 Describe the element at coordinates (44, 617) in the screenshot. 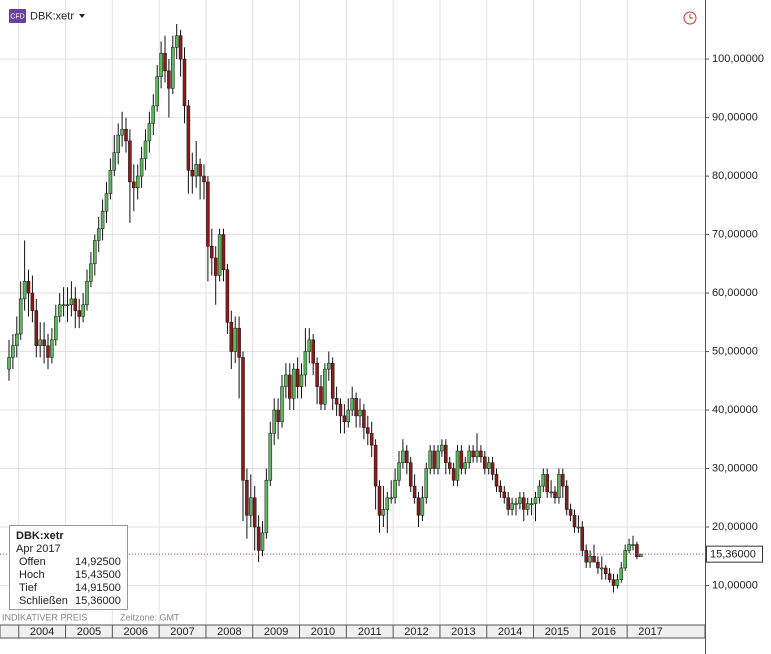

I see `indicative-note: INDIKATIVER PREIS` at that location.